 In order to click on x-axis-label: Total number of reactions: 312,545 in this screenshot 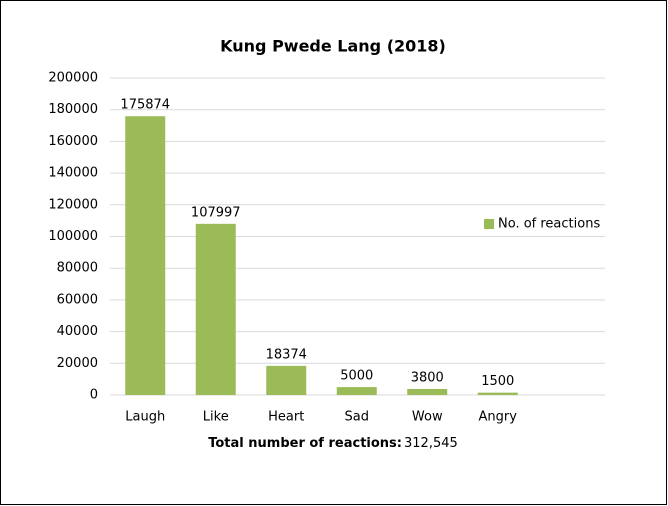, I will do `click(333, 443)`.